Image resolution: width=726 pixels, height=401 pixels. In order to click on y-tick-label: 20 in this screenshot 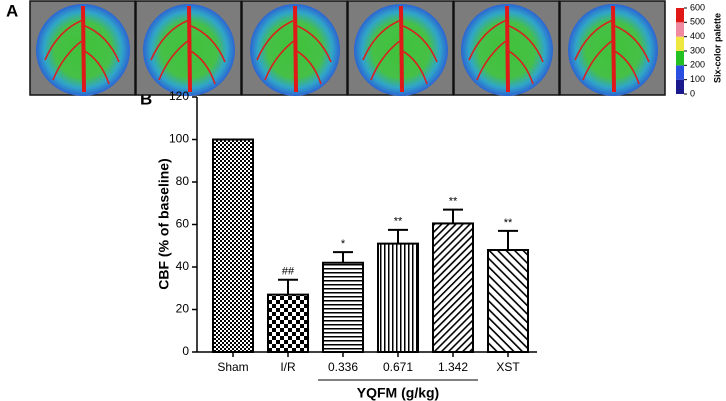, I will do `click(183, 309)`.